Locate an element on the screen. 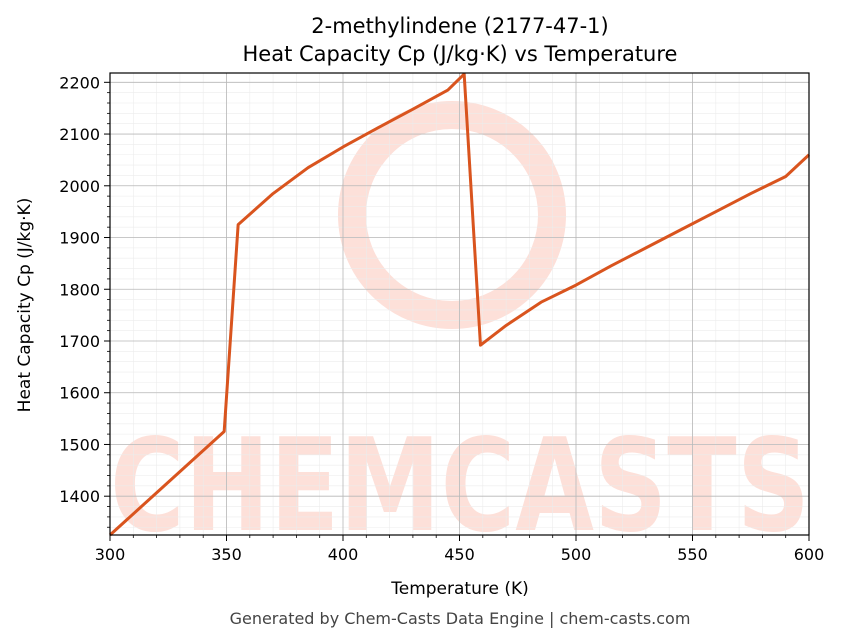 This screenshot has height=644, width=843. chart-subtitle: Heat Capacity Cp (J/kg·K) vs Temperature is located at coordinates (460, 54).